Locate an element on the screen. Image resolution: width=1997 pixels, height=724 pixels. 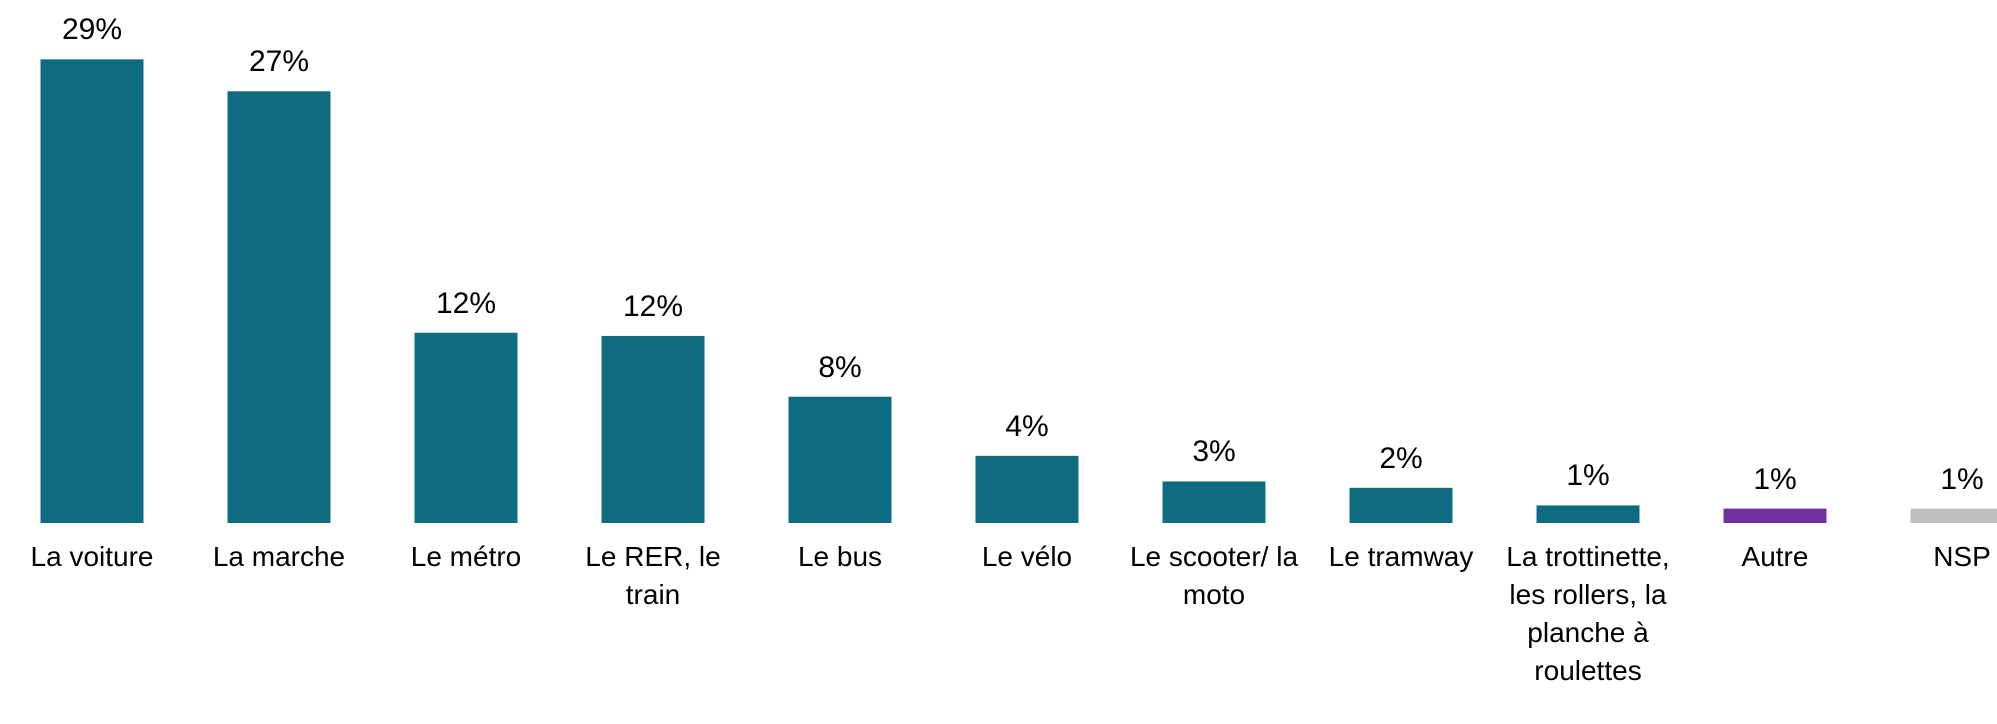
x-tick-label: La marche is located at coordinates (279, 556).